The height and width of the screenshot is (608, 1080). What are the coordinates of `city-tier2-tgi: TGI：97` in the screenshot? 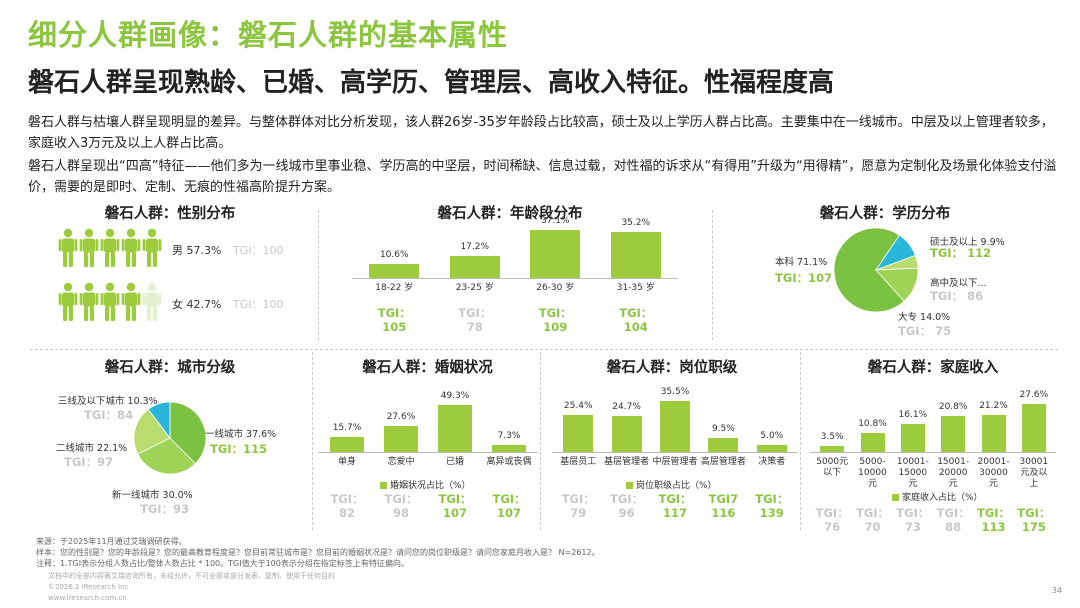 It's located at (89, 462).